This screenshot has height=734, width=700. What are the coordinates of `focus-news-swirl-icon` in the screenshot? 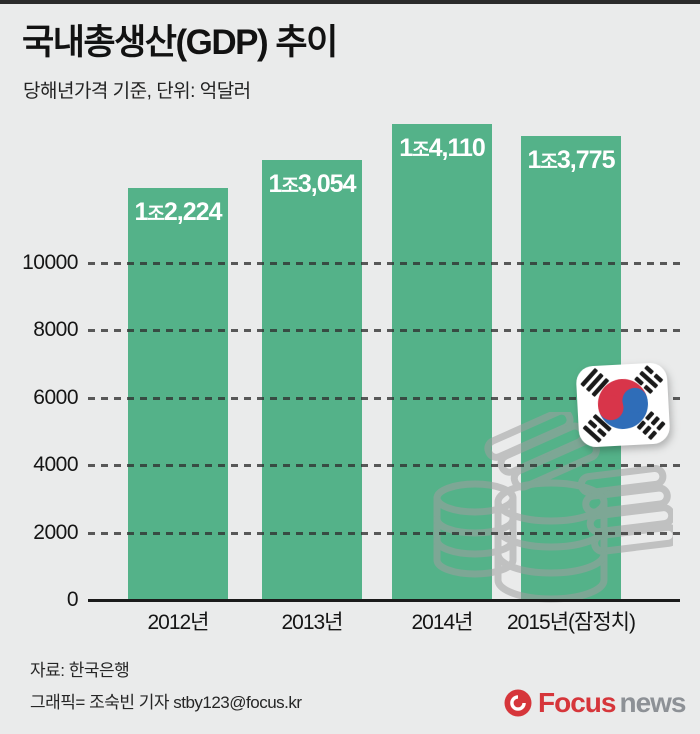 It's located at (518, 703).